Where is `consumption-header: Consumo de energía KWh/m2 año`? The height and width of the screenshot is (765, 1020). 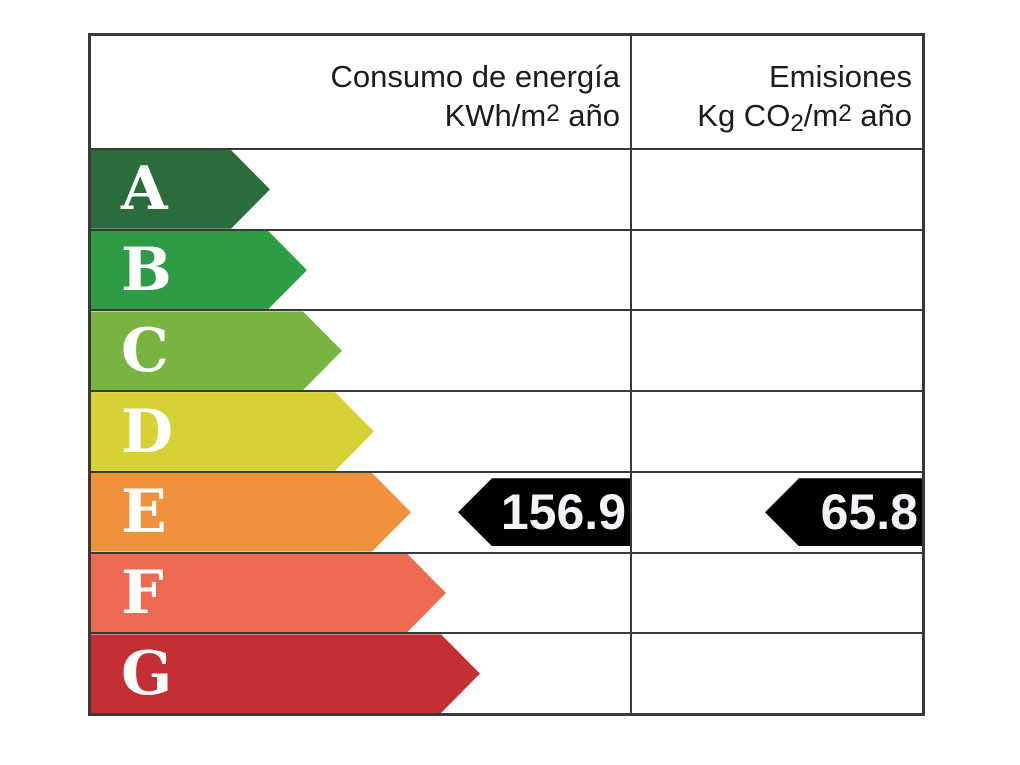
consumption-header: Consumo de energía KWh/m2 año is located at coordinates (361, 92).